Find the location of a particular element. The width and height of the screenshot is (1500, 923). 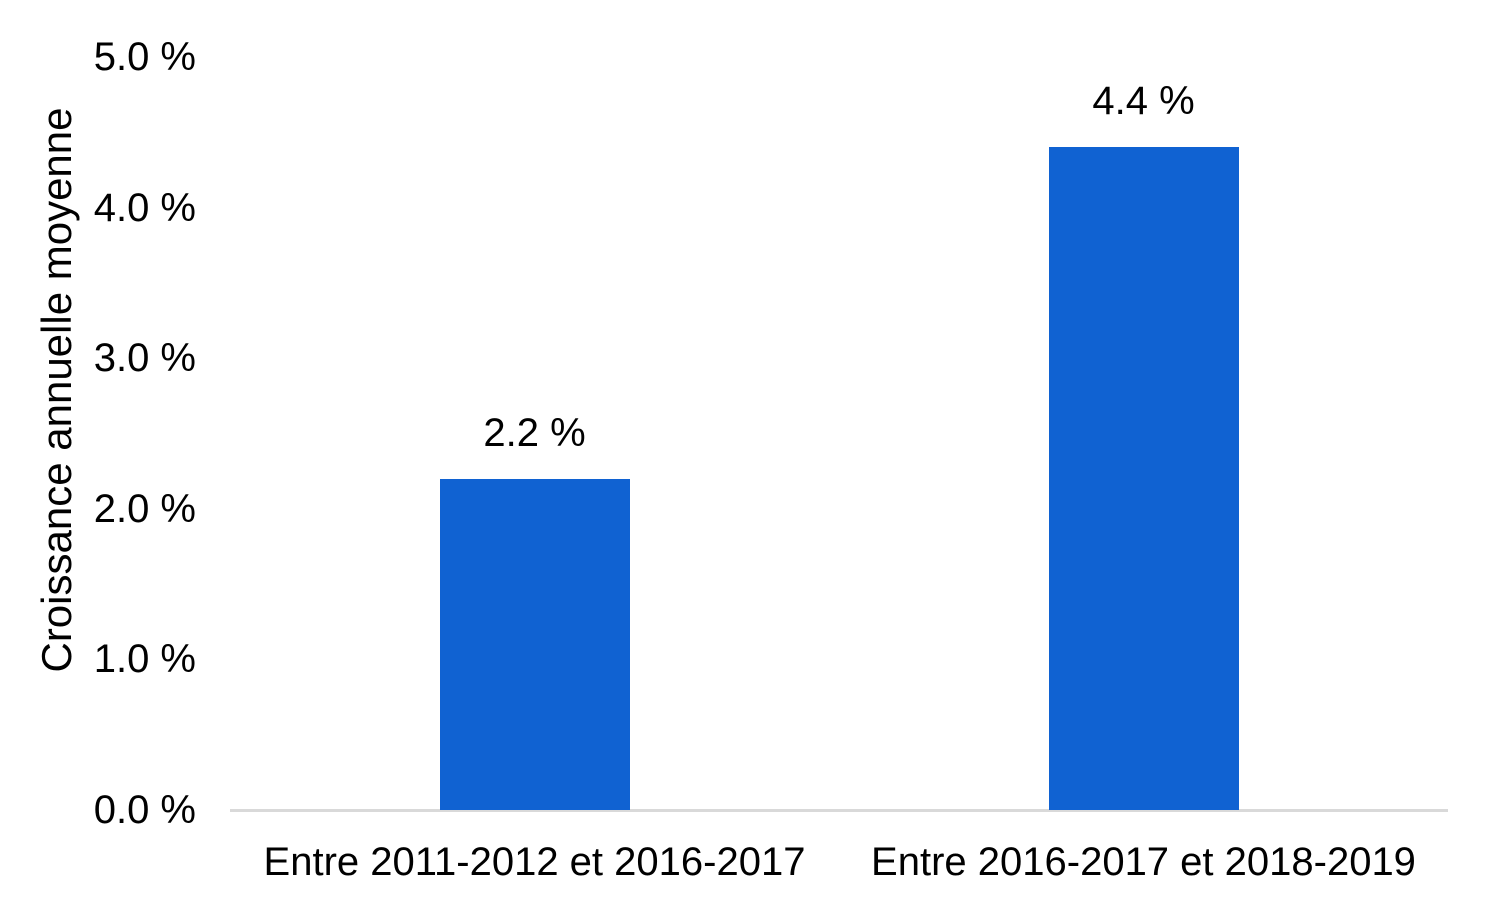

x-category-label: Entre 2016-2017 et 2018-2019 is located at coordinates (1143, 862).